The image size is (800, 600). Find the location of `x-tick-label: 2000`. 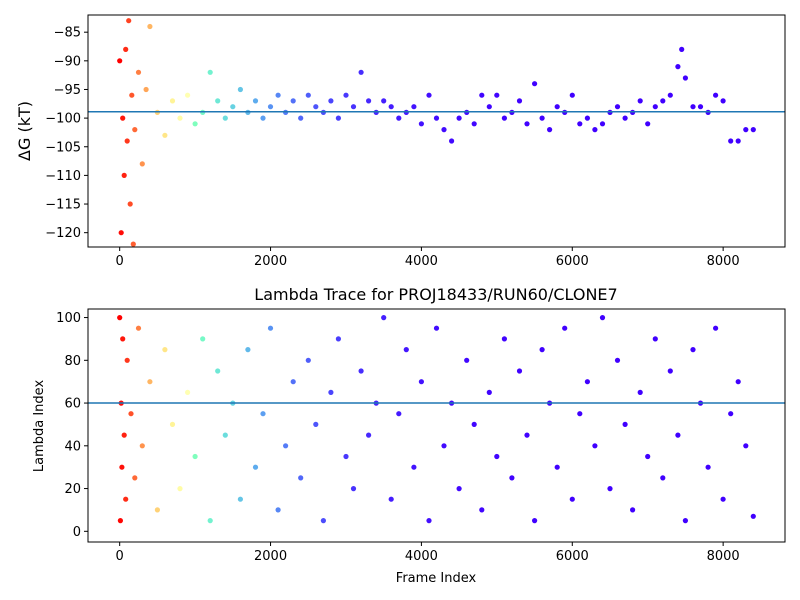

x-tick-label: 2000 is located at coordinates (270, 556).